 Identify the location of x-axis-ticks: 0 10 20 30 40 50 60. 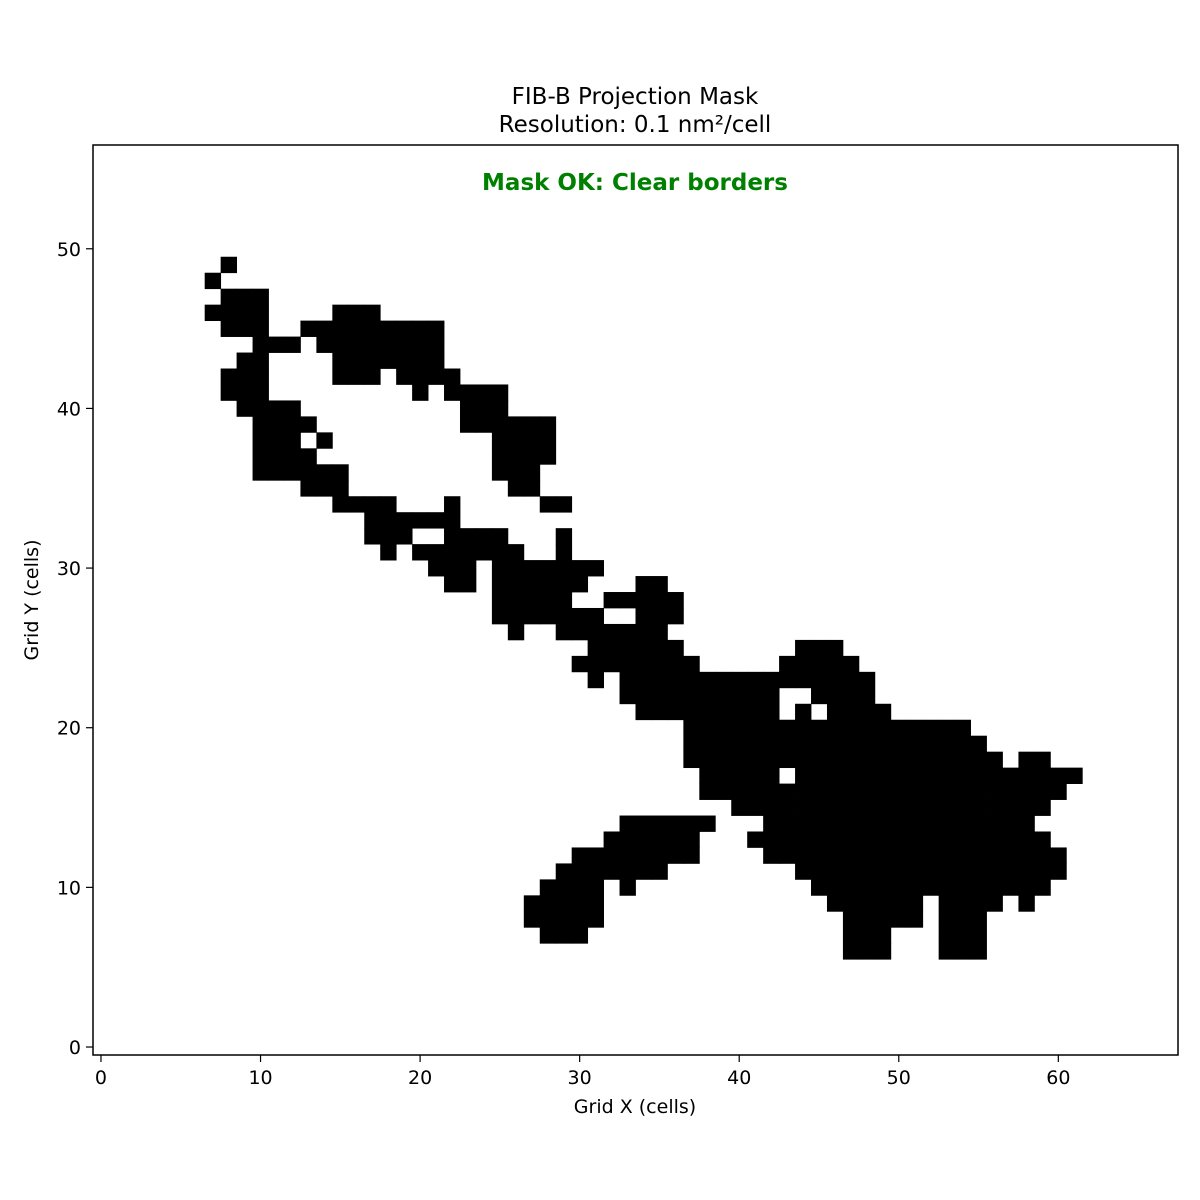
(582, 1072).